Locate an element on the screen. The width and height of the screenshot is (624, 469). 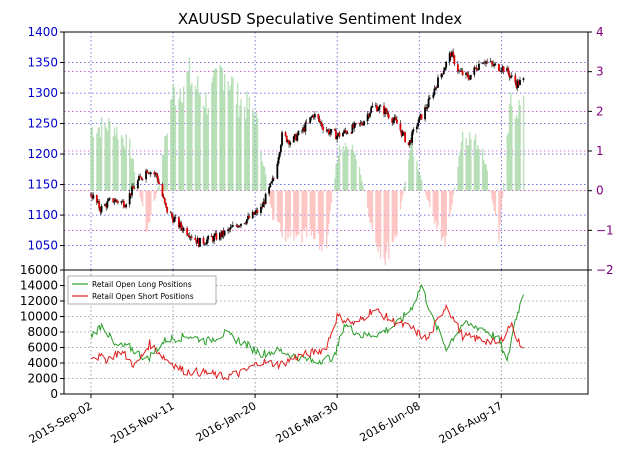
chart-title: XAUUSD Speculative Sentiment Index is located at coordinates (320, 19).